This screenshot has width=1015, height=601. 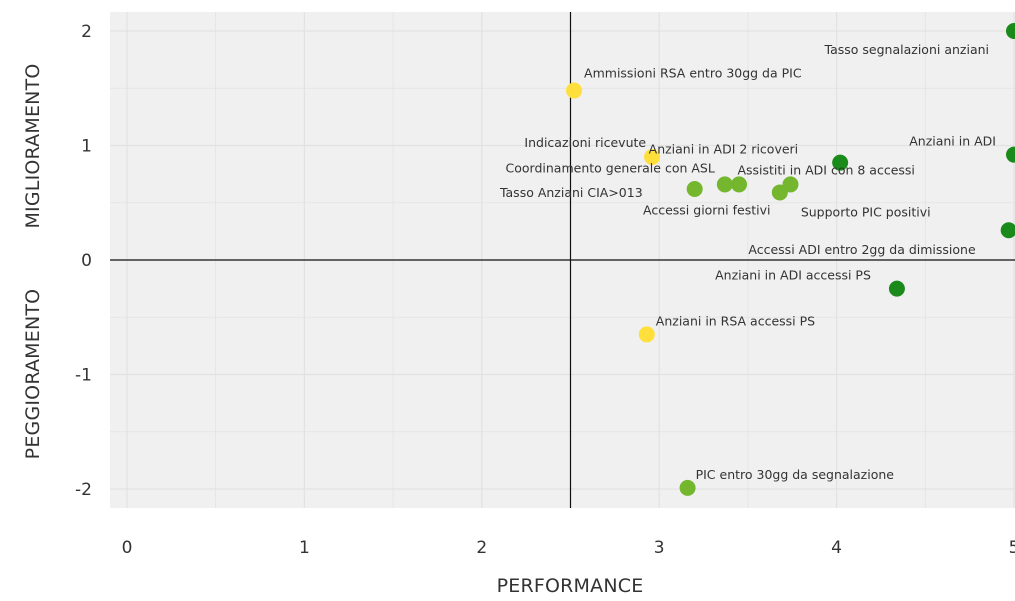 I want to click on point-label: Supporto PIC positivi, so click(x=866, y=211).